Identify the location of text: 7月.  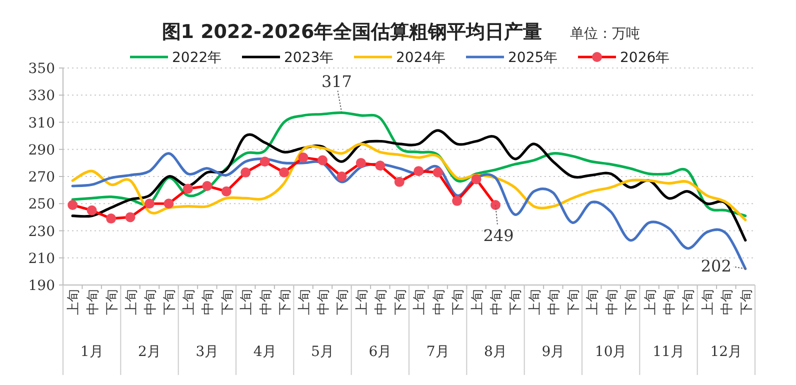
(438, 352).